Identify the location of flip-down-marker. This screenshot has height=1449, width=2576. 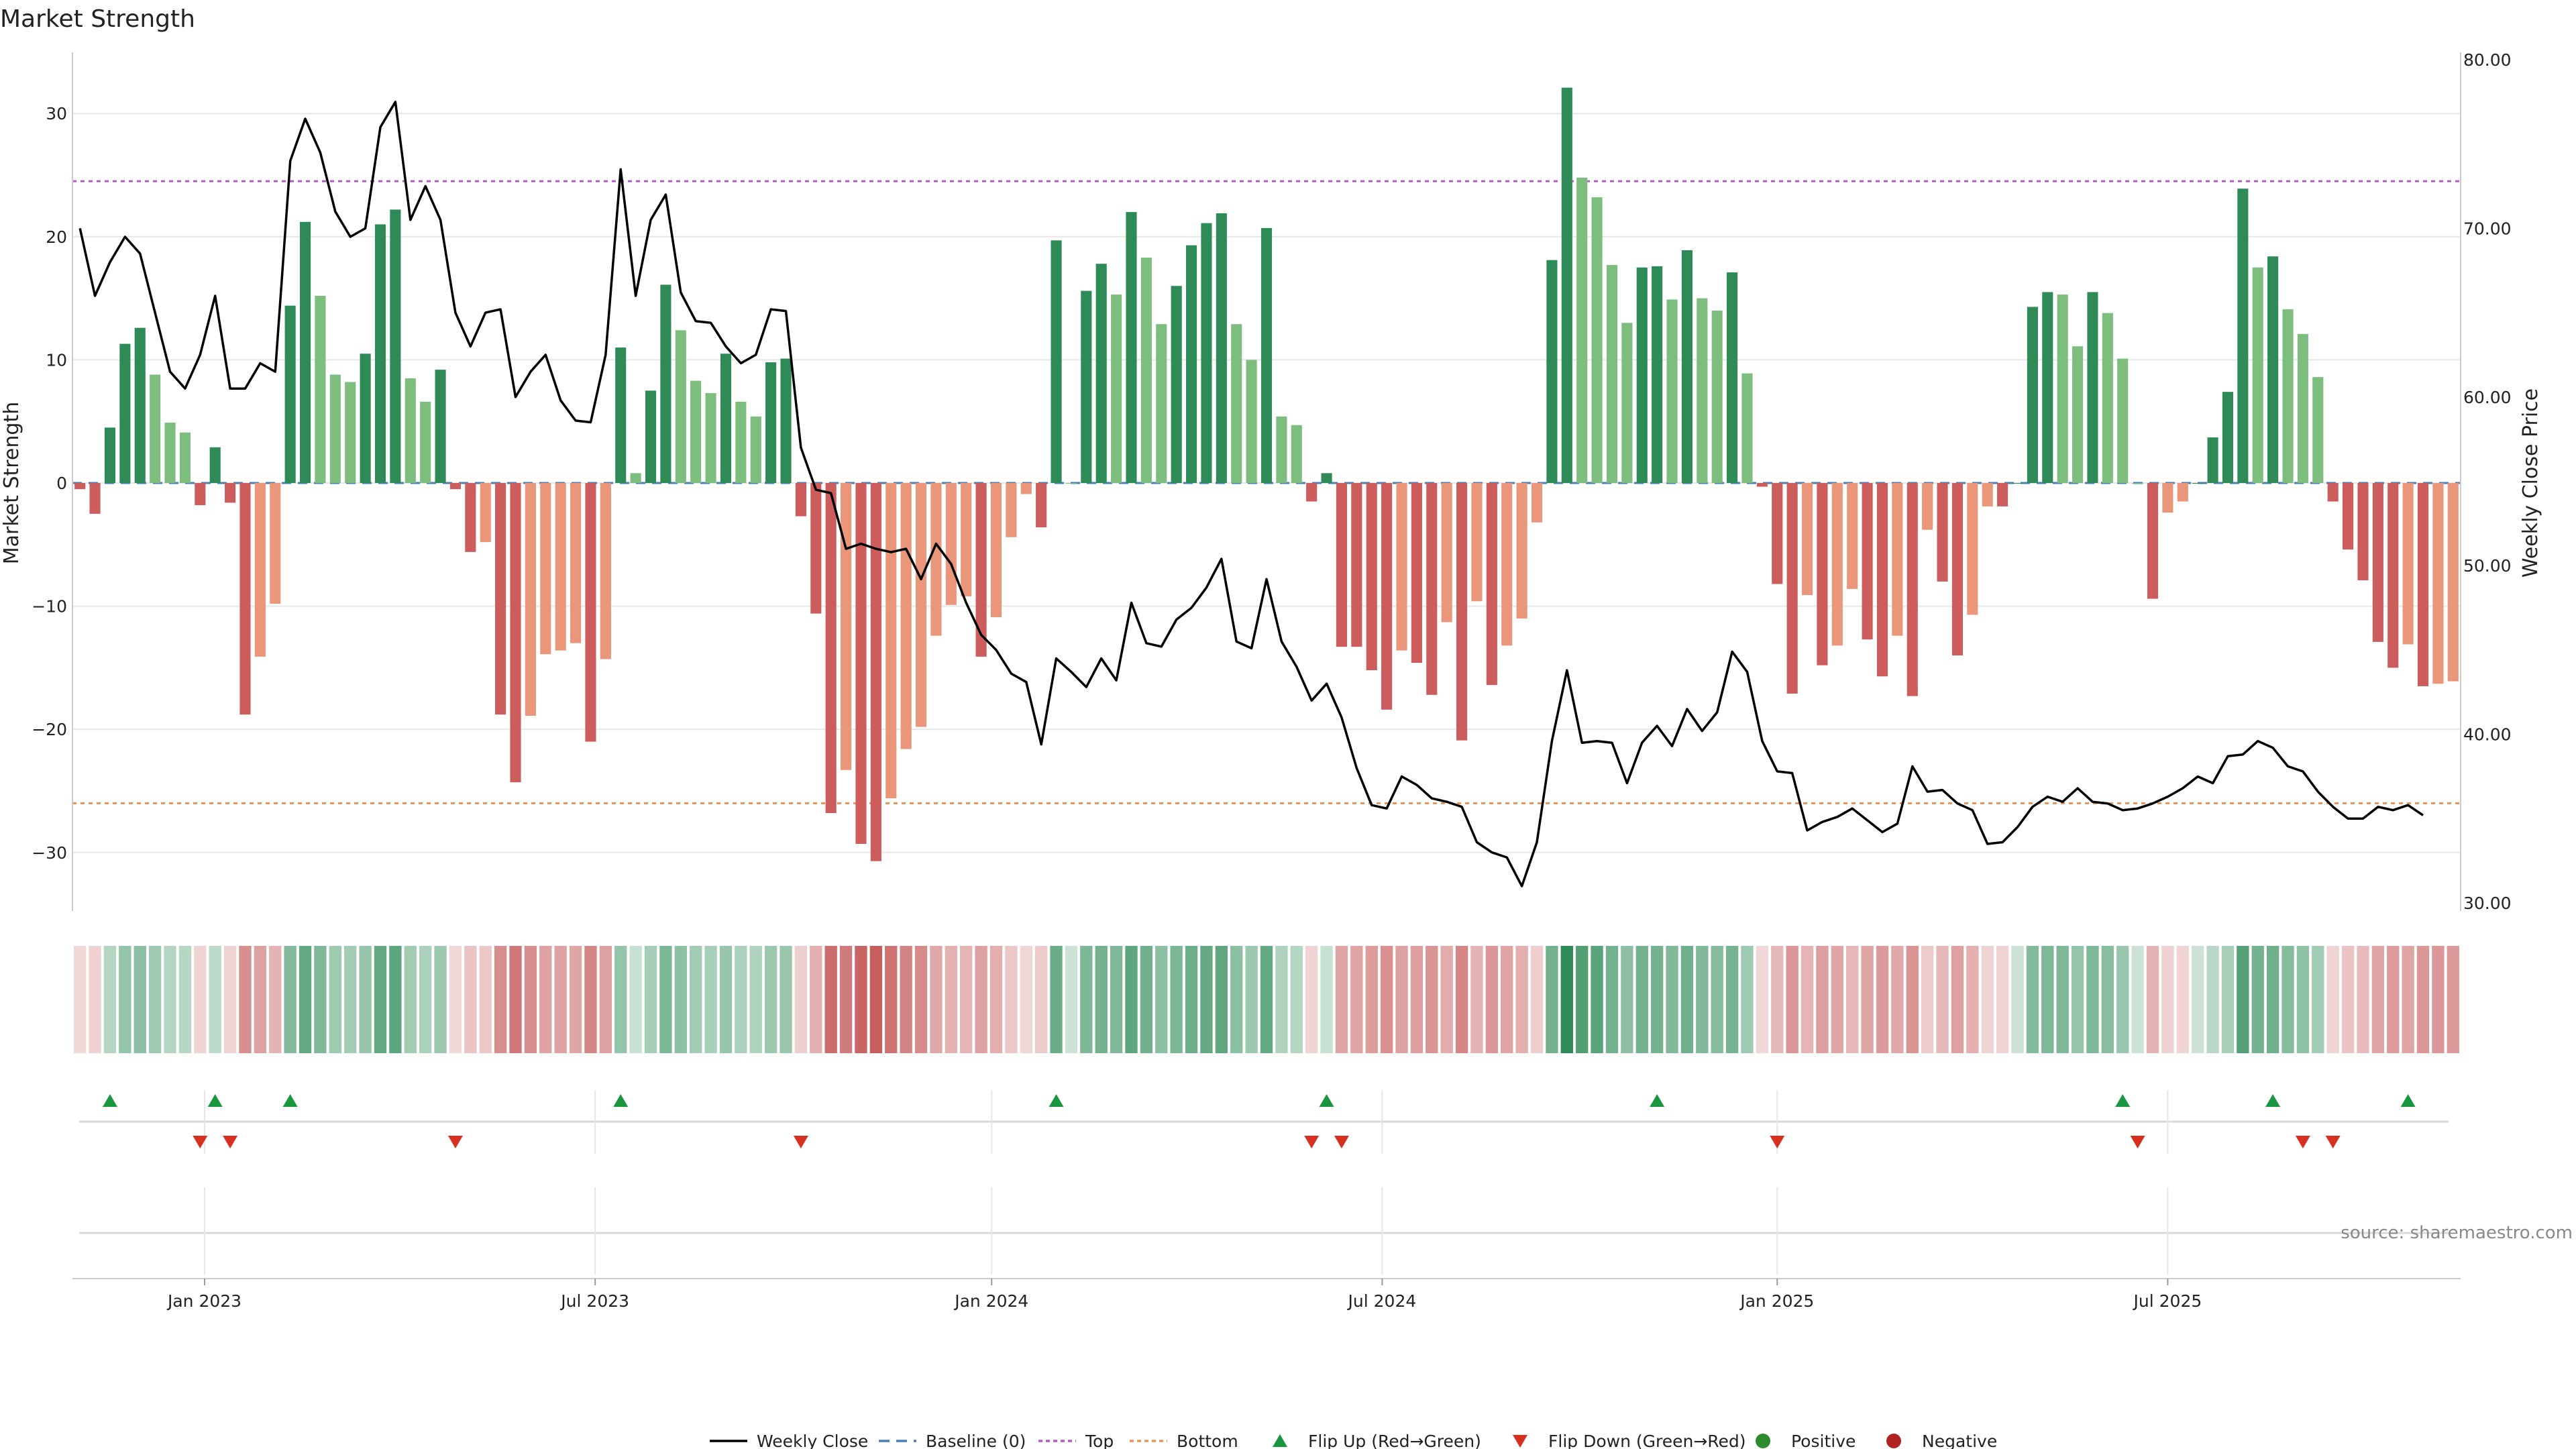
(2302, 1142).